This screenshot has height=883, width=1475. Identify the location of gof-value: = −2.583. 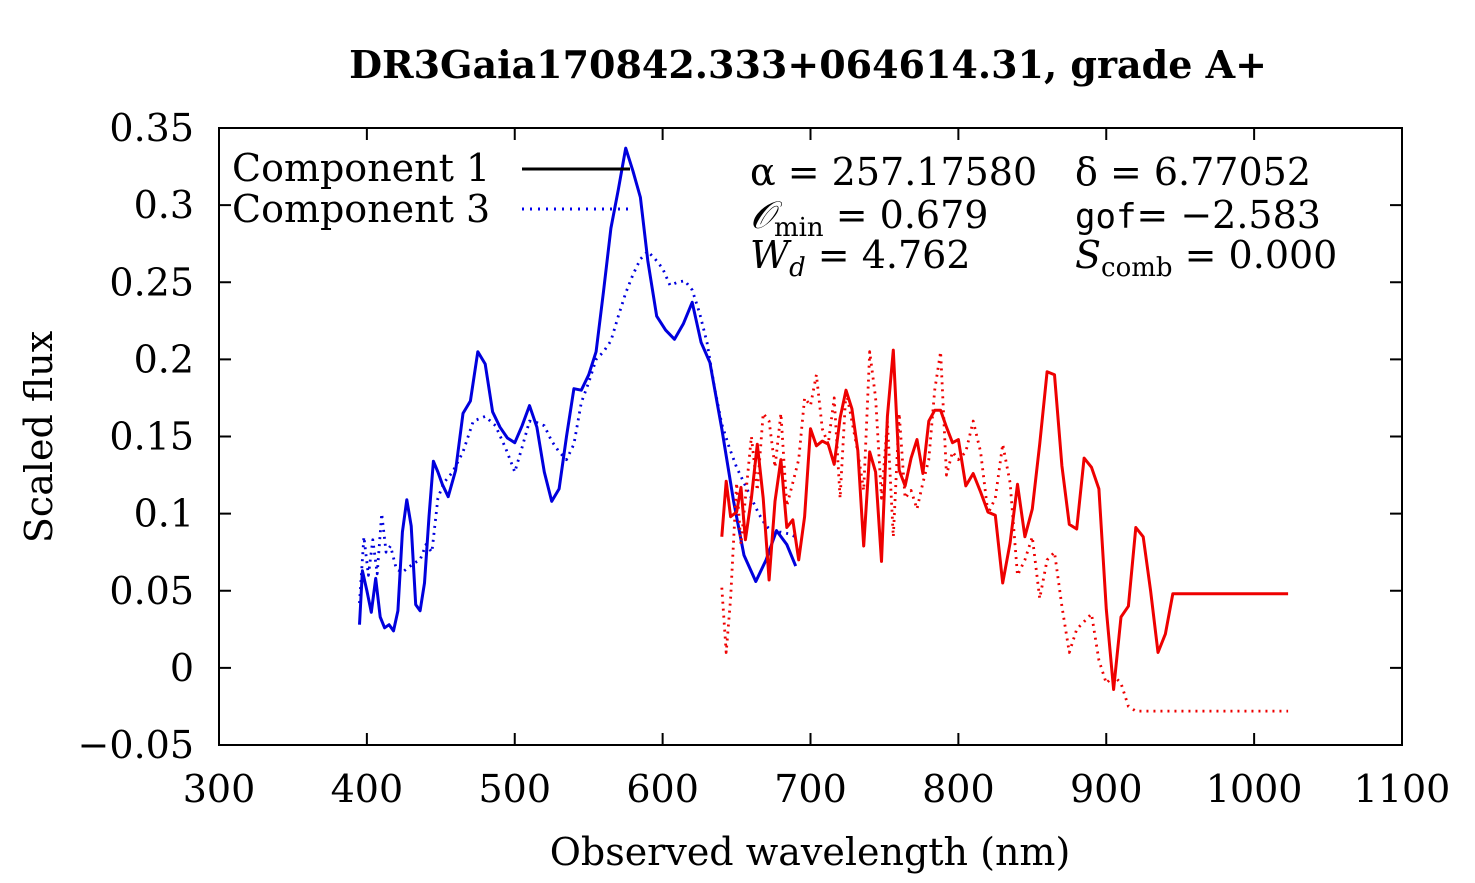
(1228, 215).